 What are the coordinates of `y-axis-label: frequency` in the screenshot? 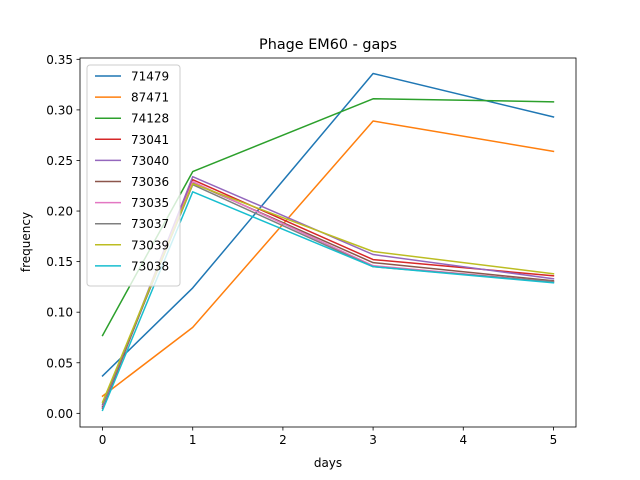 It's located at (26, 242).